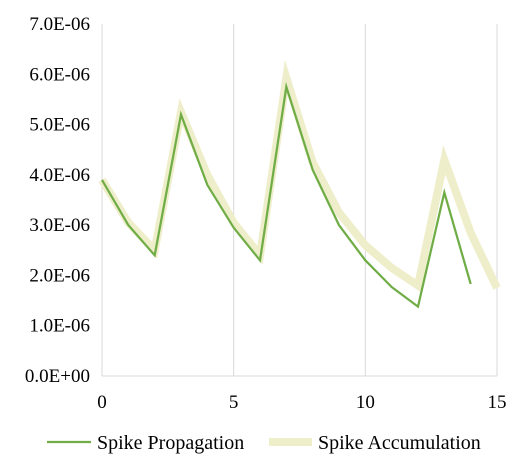 This screenshot has width=531, height=473. Describe the element at coordinates (59, 225) in the screenshot. I see `y-tick-label: 3.0E-06` at that location.